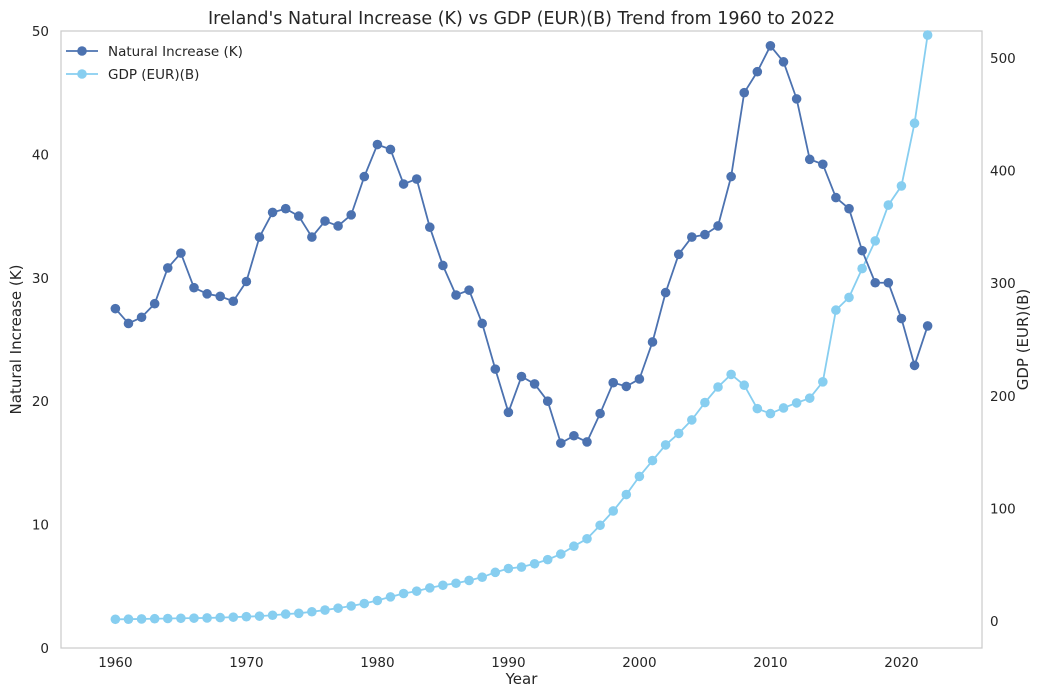 The height and width of the screenshot is (697, 1043). I want to click on left-y-tick-label: 20, so click(40, 402).